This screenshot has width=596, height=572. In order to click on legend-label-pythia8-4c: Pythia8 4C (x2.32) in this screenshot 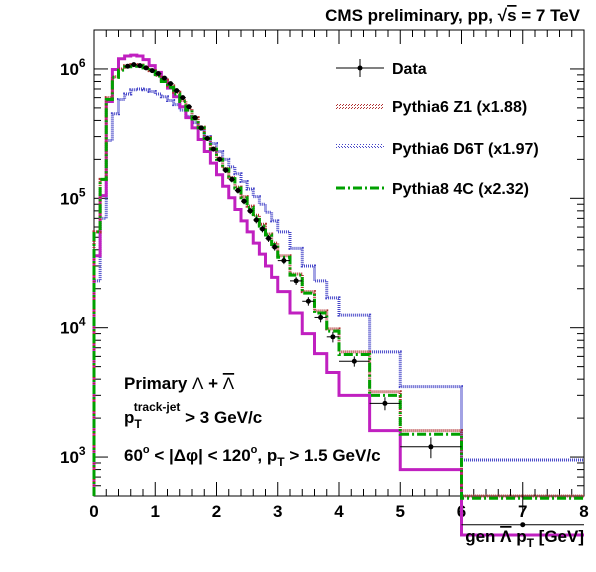, I will do `click(460, 189)`.